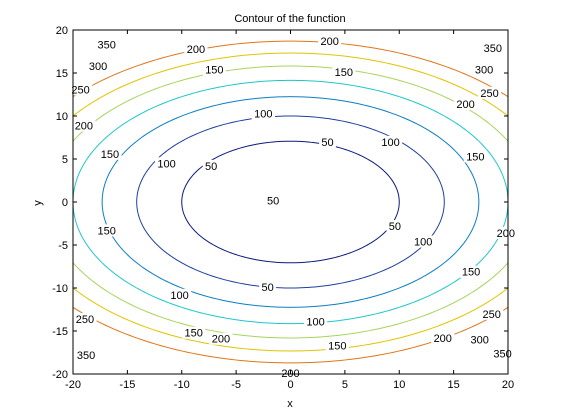  I want to click on x-tick-label: 20, so click(508, 385).